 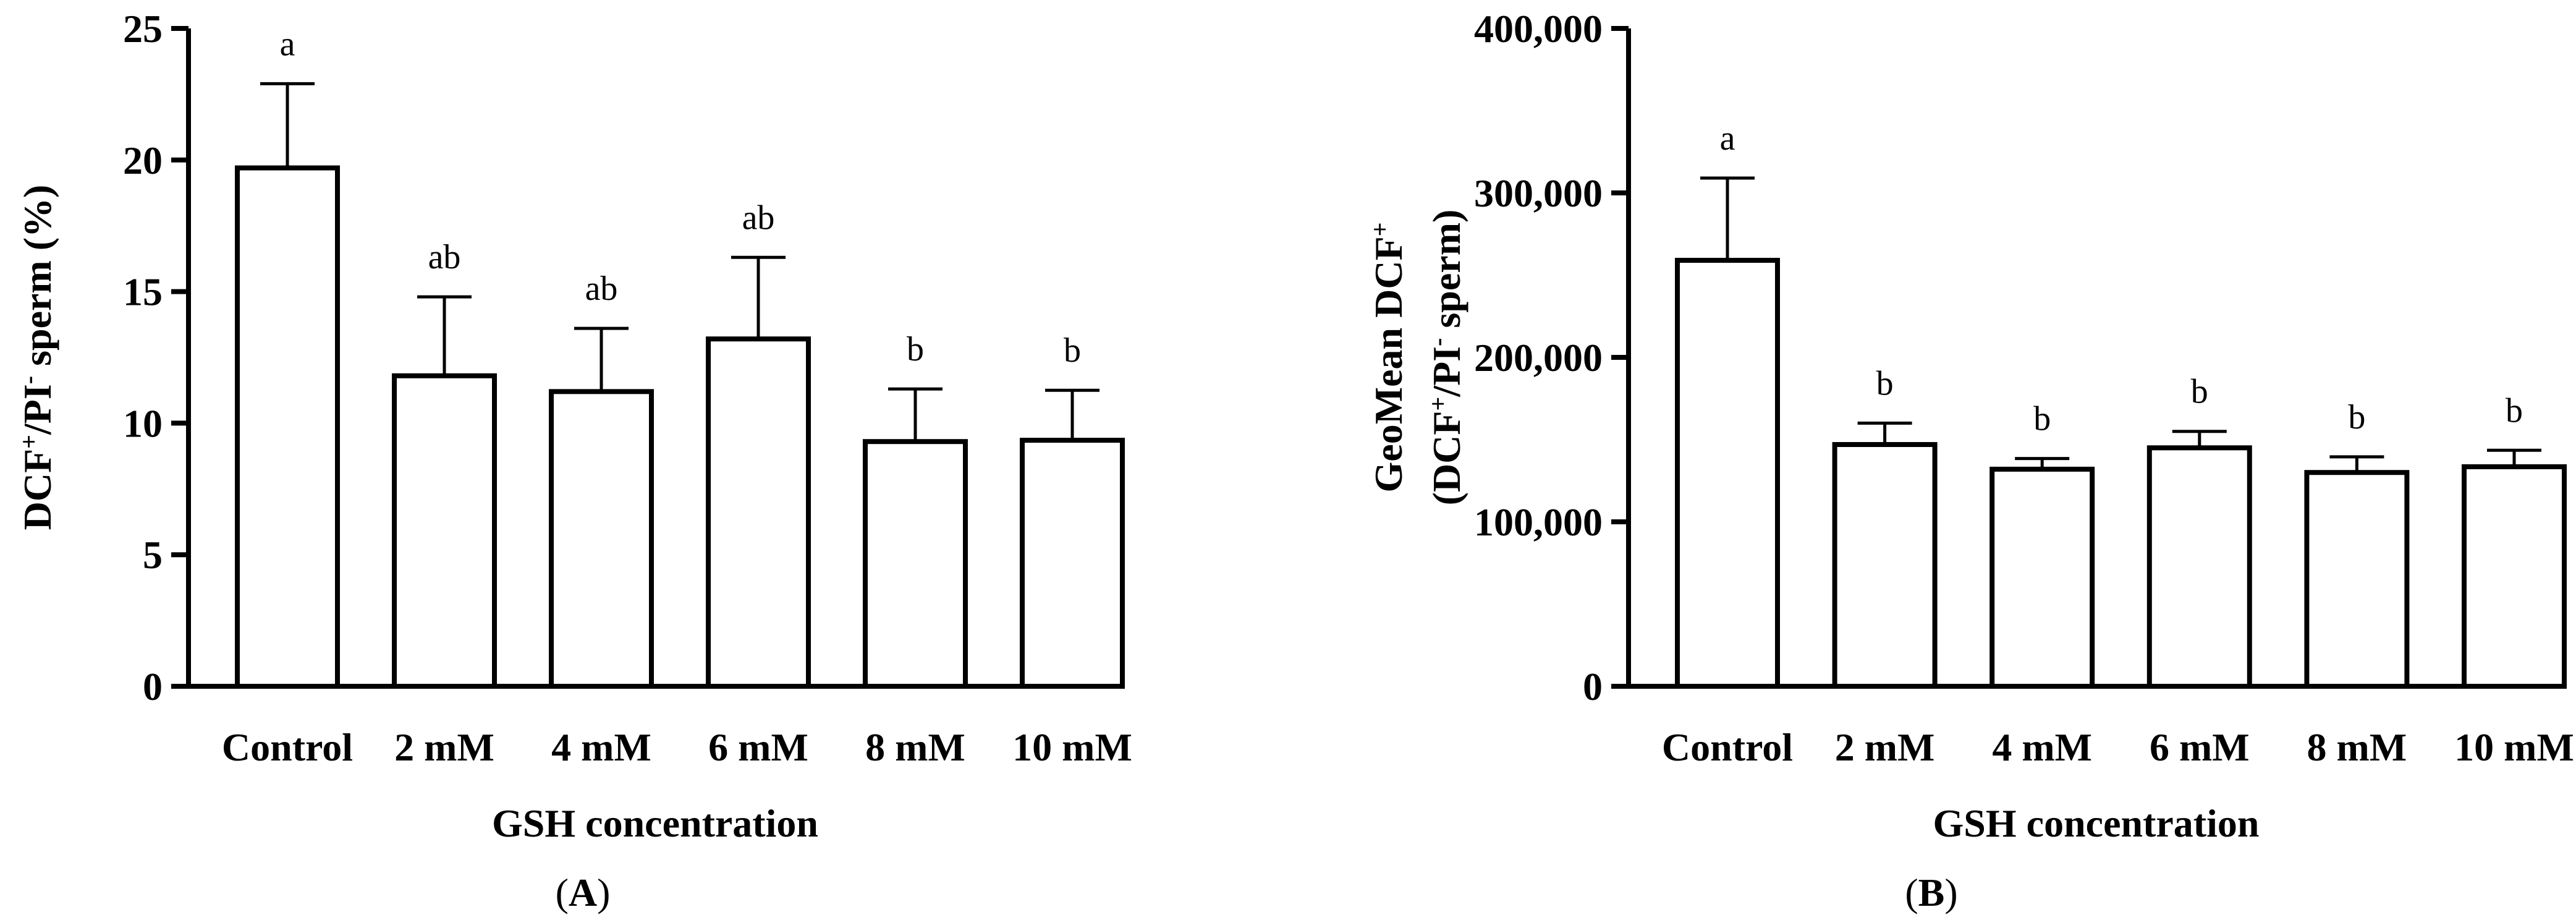 What do you see at coordinates (156, 358) in the screenshot?
I see `y-ticks-a: 0 5 10 15 20 25` at bounding box center [156, 358].